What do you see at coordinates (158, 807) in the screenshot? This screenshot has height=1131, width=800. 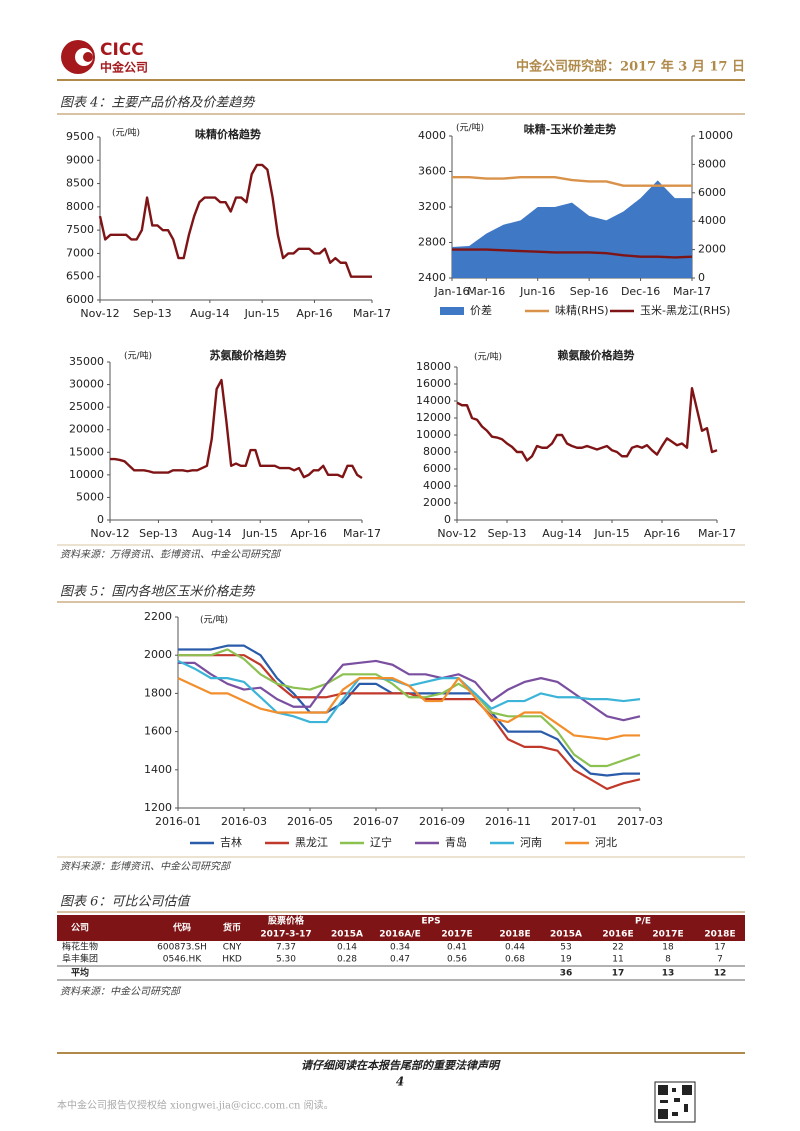 I see `y-tick-label: 1200` at bounding box center [158, 807].